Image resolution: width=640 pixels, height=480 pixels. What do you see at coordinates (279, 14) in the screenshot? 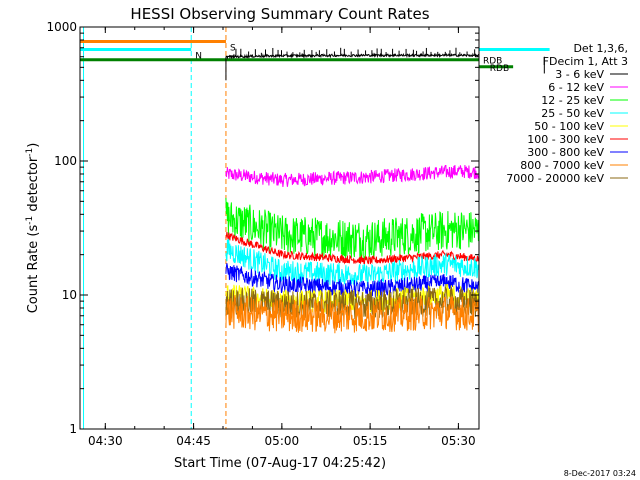
I see `chart-title: HESSI Observing Summary Count Rates` at bounding box center [279, 14].